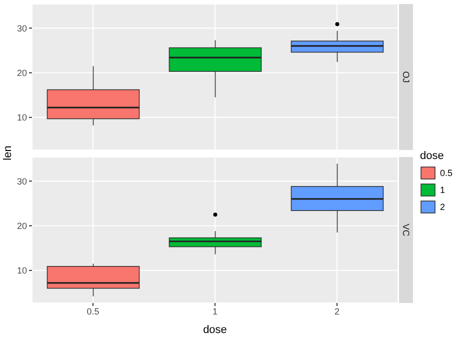 Image resolution: width=474 pixels, height=338 pixels. What do you see at coordinates (215, 330) in the screenshot?
I see `x-axis-title: dose` at bounding box center [215, 330].